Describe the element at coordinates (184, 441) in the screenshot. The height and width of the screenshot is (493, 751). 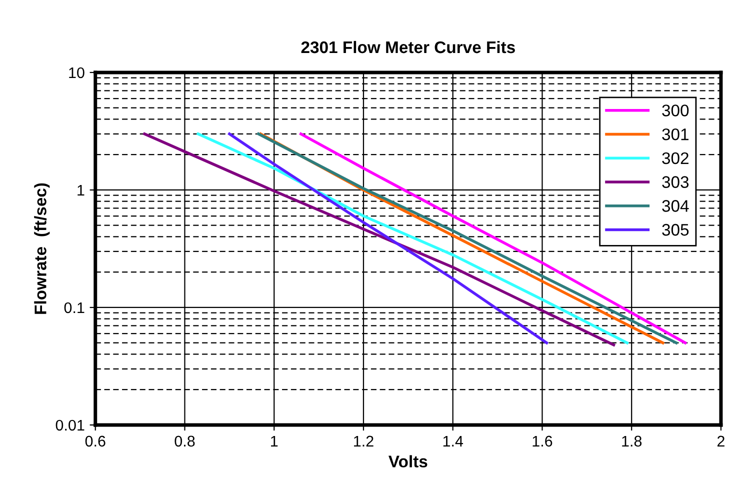
I see `x-tick-label: 0.8` at that location.